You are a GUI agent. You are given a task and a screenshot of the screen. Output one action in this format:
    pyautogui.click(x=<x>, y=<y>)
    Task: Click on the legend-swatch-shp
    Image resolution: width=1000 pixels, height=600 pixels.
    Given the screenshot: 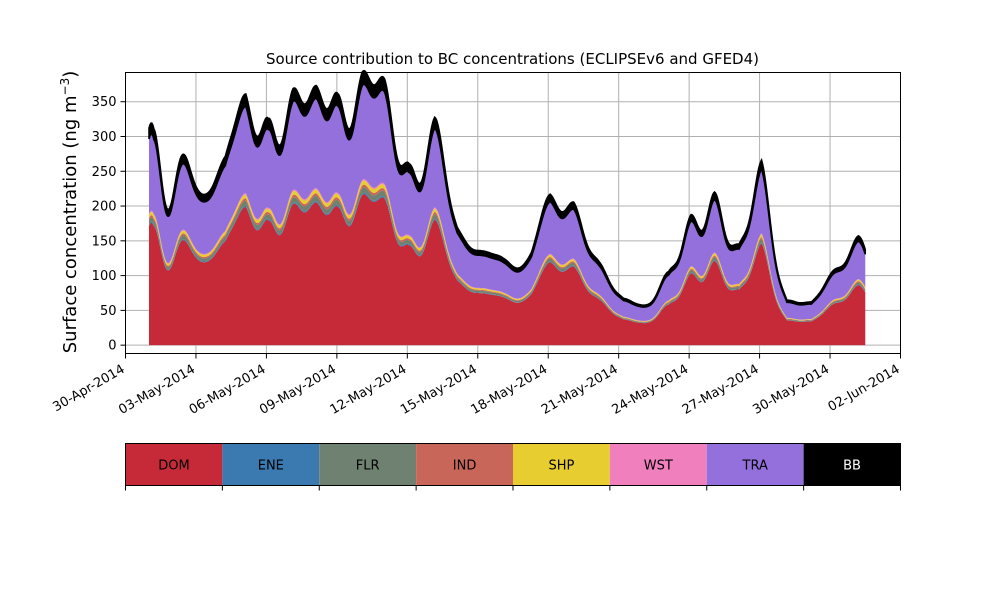 What is the action you would take?
    pyautogui.click(x=561, y=464)
    